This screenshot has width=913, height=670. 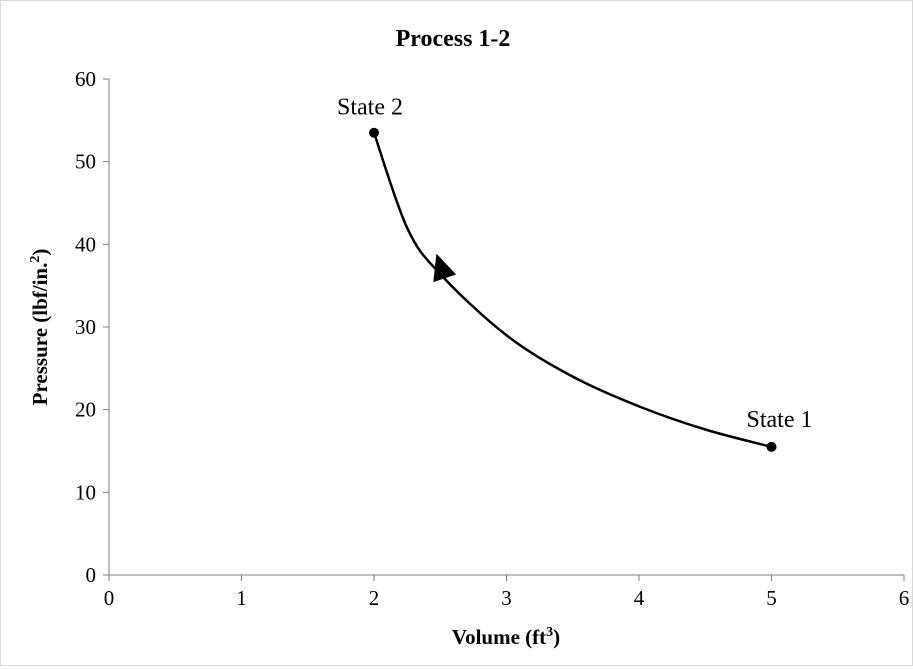 I want to click on y-tick-label: 60, so click(x=85, y=79).